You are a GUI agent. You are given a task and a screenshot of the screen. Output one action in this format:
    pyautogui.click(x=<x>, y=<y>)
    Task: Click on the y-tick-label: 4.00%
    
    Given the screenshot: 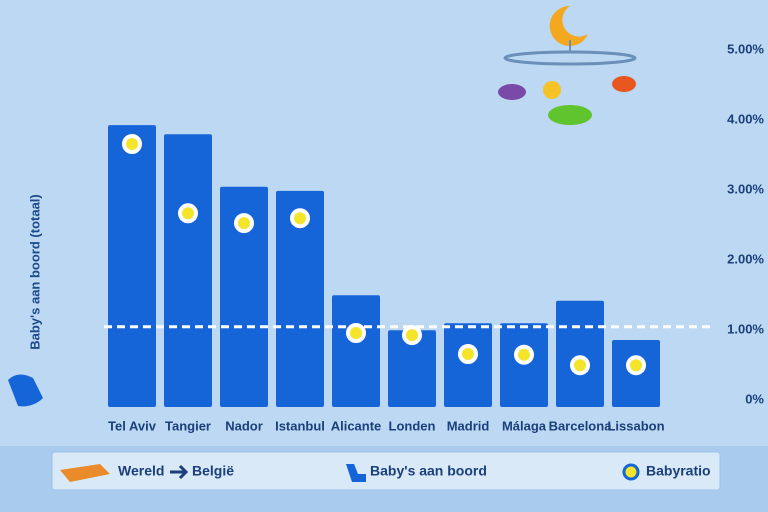 What is the action you would take?
    pyautogui.click(x=745, y=118)
    